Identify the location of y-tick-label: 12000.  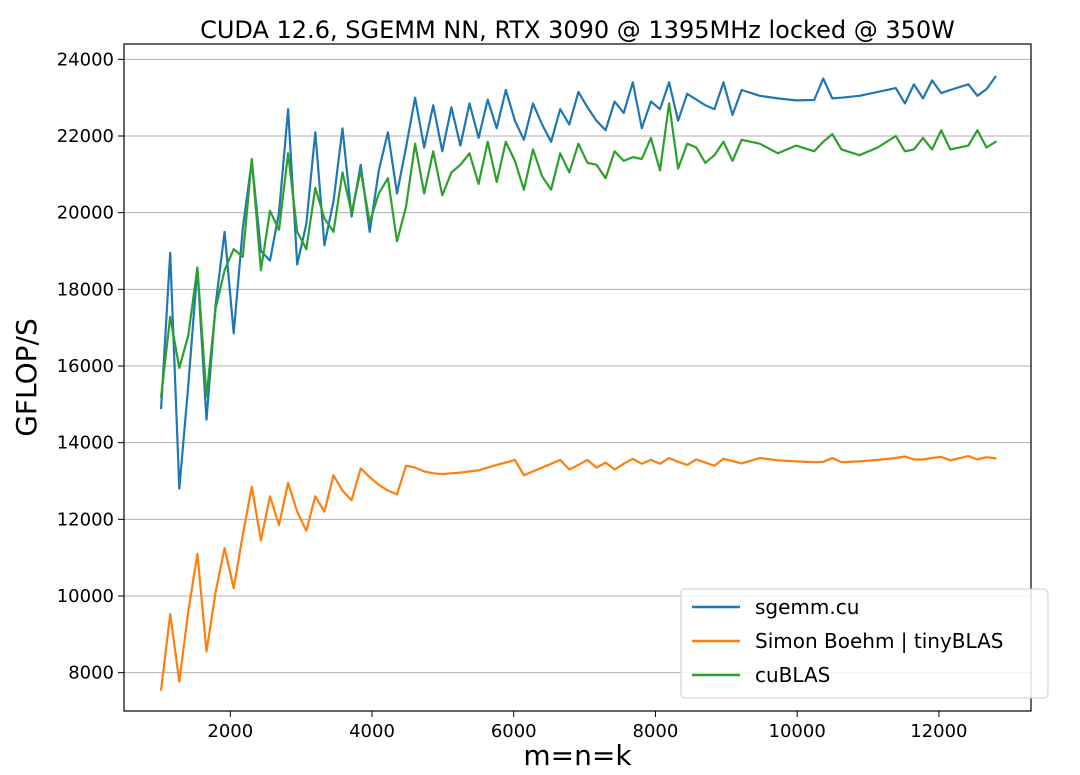
(85, 519).